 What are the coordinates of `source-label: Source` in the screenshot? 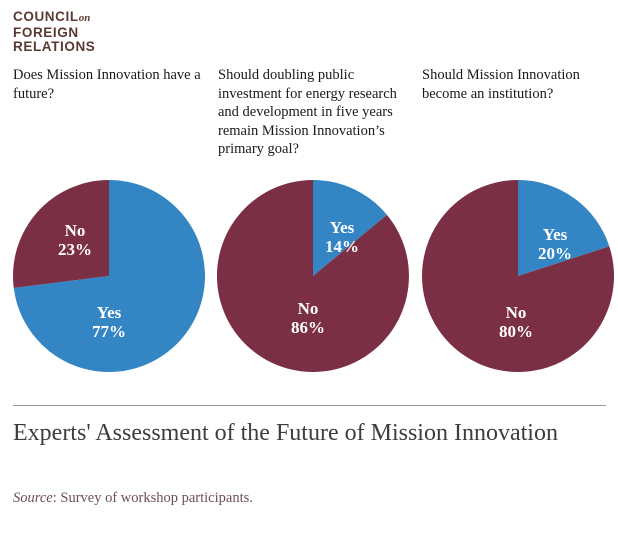 It's located at (33, 498).